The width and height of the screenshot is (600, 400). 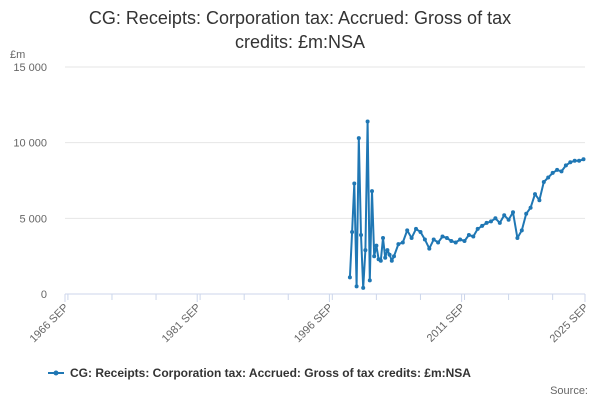 What do you see at coordinates (182, 324) in the screenshot?
I see `x-tick-label: 1981 SEP` at bounding box center [182, 324].